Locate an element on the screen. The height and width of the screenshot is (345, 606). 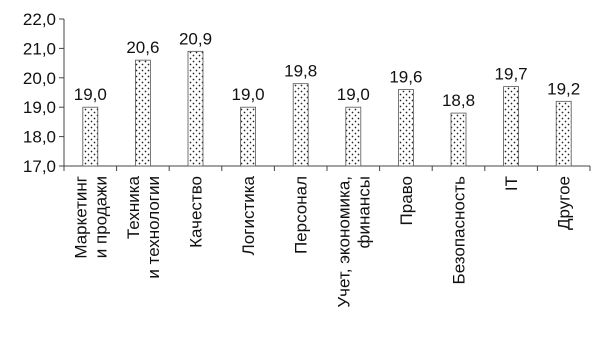
category-label: Безопасность is located at coordinates (459, 230).